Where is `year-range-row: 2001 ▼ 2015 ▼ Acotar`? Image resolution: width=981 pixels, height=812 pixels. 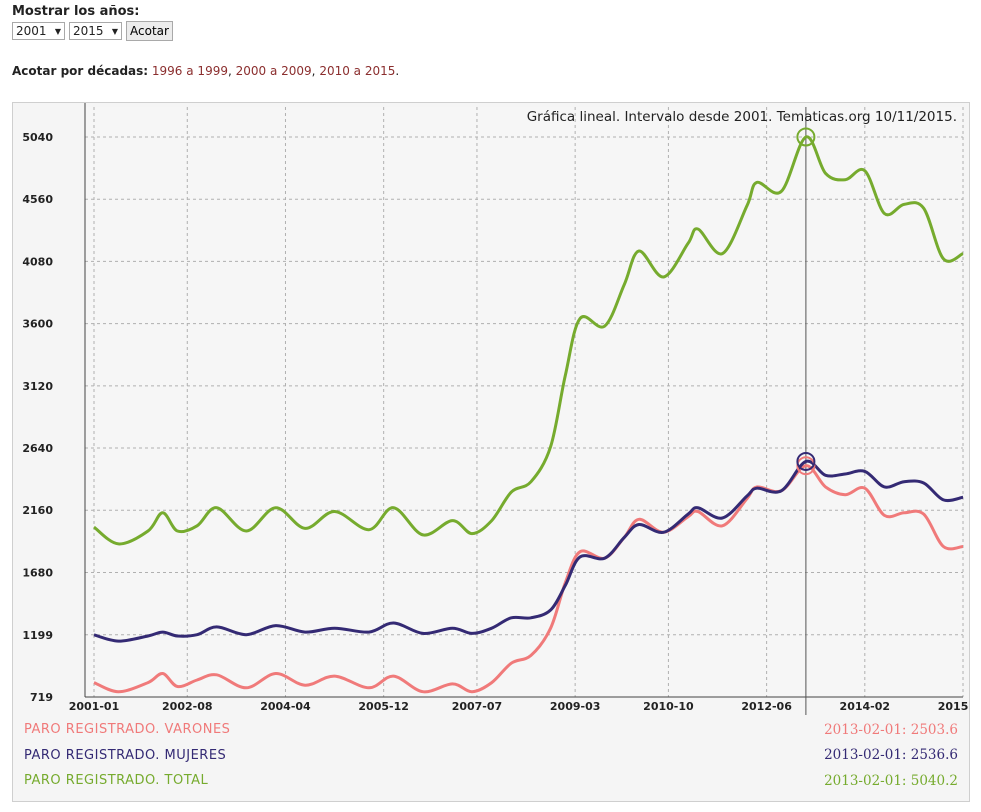 year-range-row: 2001 ▼ 2015 ▼ Acotar is located at coordinates (92, 31).